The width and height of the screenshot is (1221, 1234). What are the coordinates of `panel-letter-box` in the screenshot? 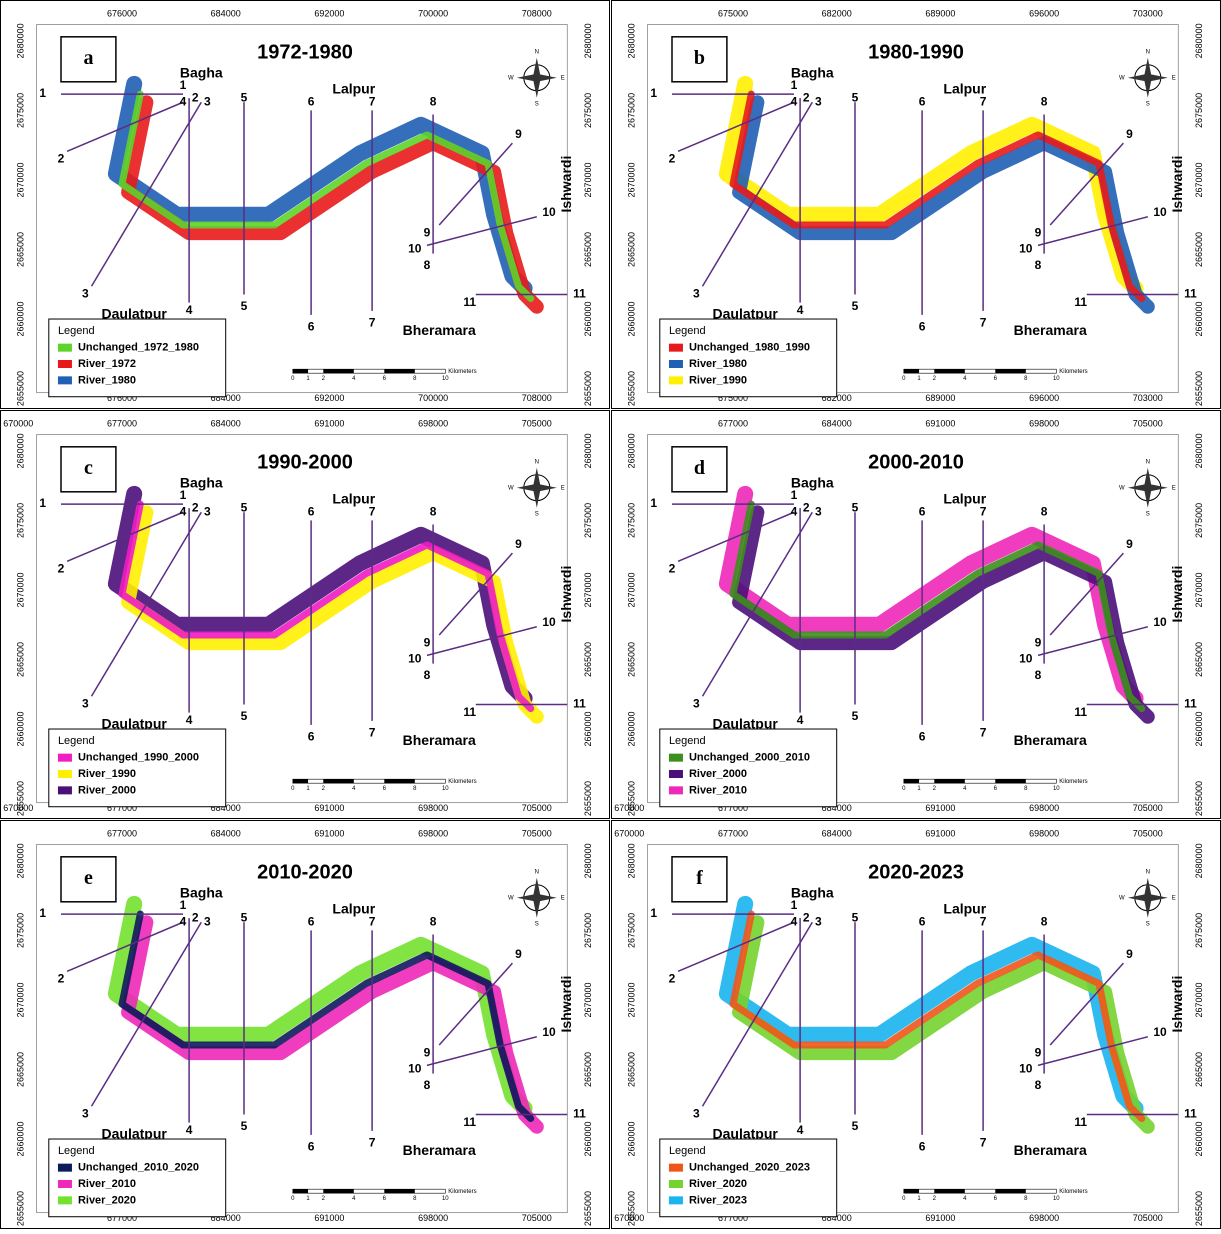 It's located at (88, 59).